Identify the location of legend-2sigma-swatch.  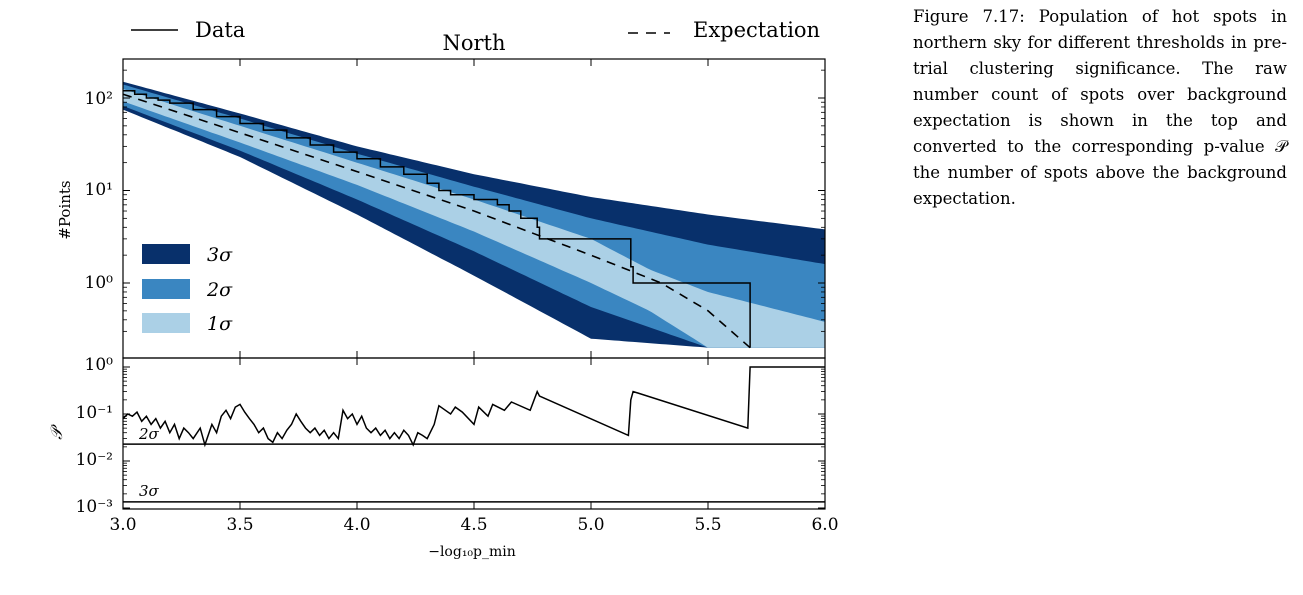
(166, 289).